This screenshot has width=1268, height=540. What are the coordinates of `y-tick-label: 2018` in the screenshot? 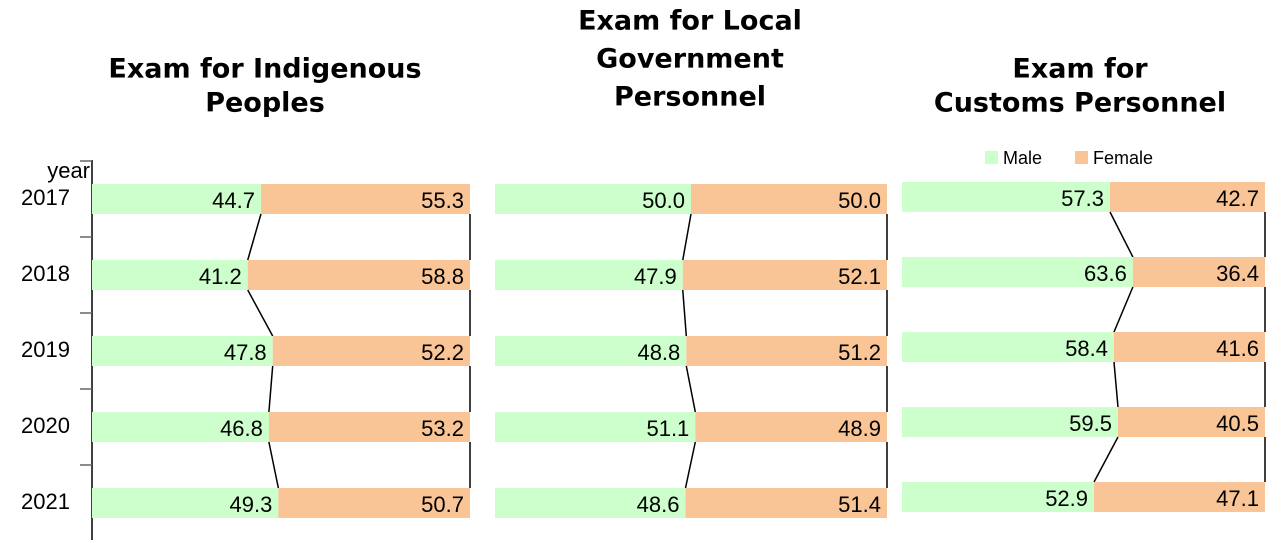 It's located at (45, 273).